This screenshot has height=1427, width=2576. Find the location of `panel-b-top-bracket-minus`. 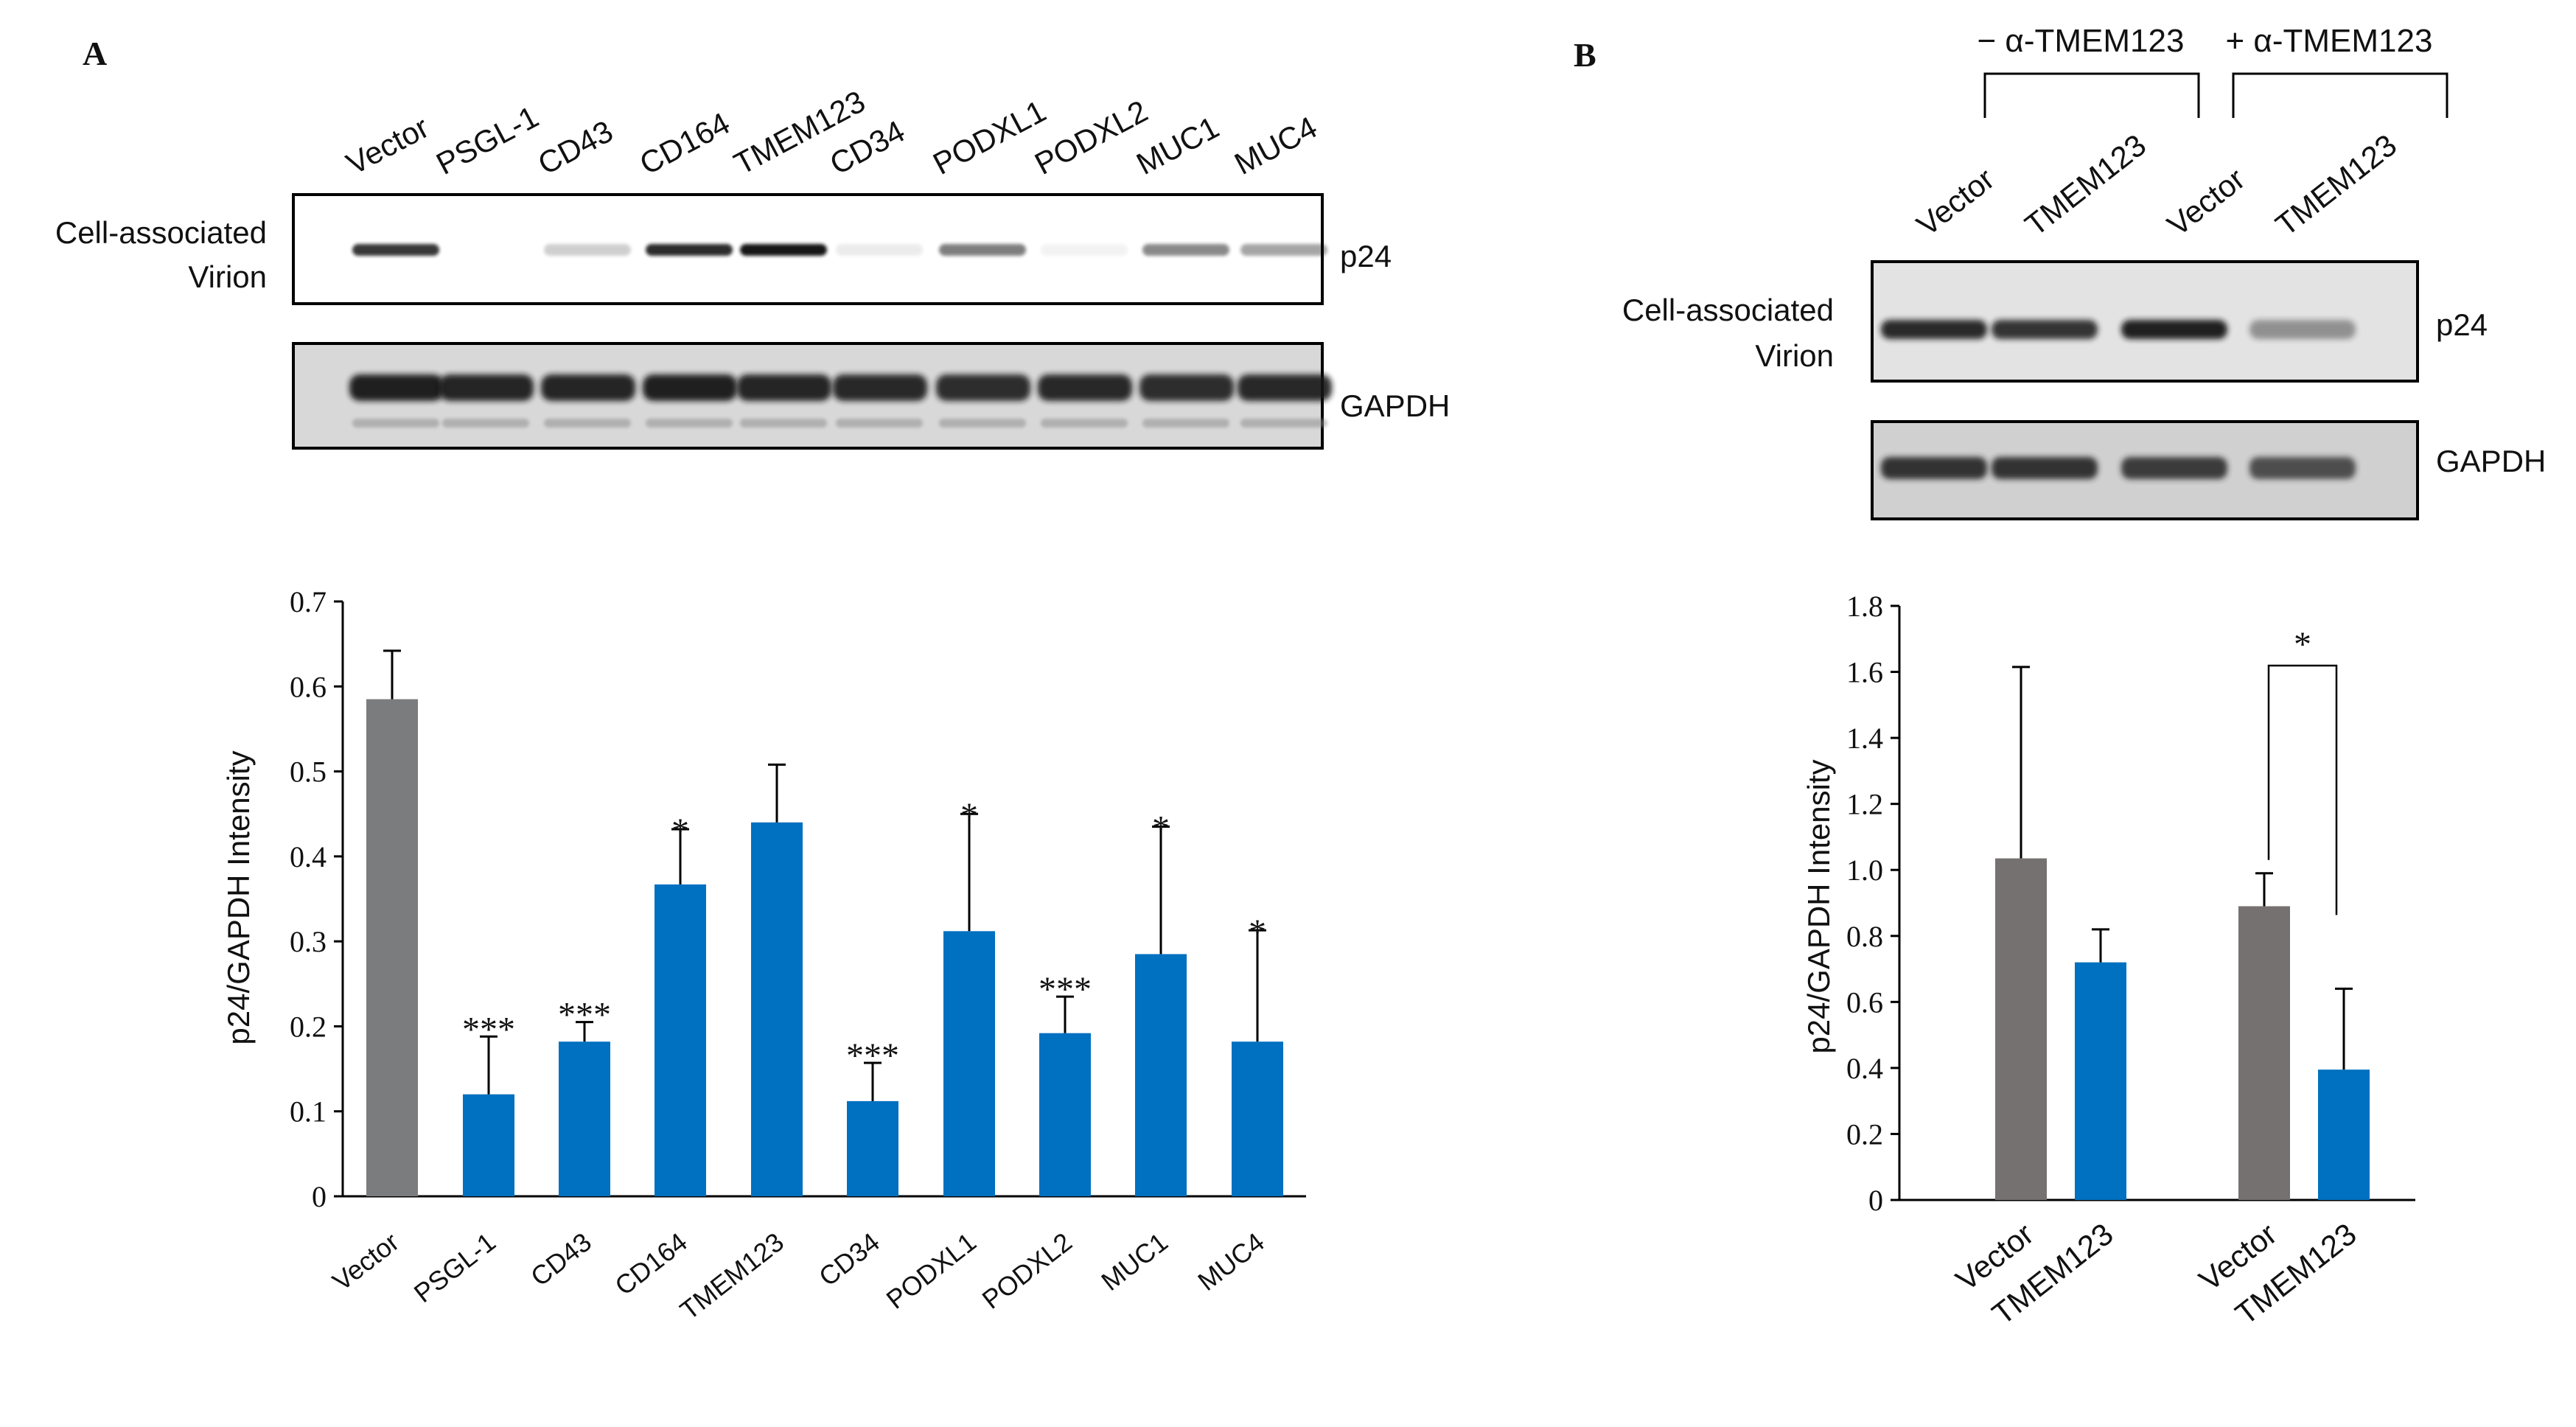

panel-b-top-bracket-minus is located at coordinates (2091, 95).